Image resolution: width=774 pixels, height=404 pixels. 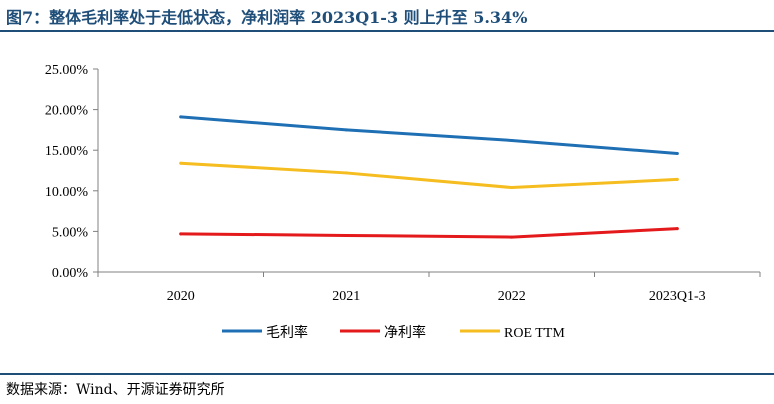 I want to click on legend-label: 毛利率, so click(x=287, y=332).